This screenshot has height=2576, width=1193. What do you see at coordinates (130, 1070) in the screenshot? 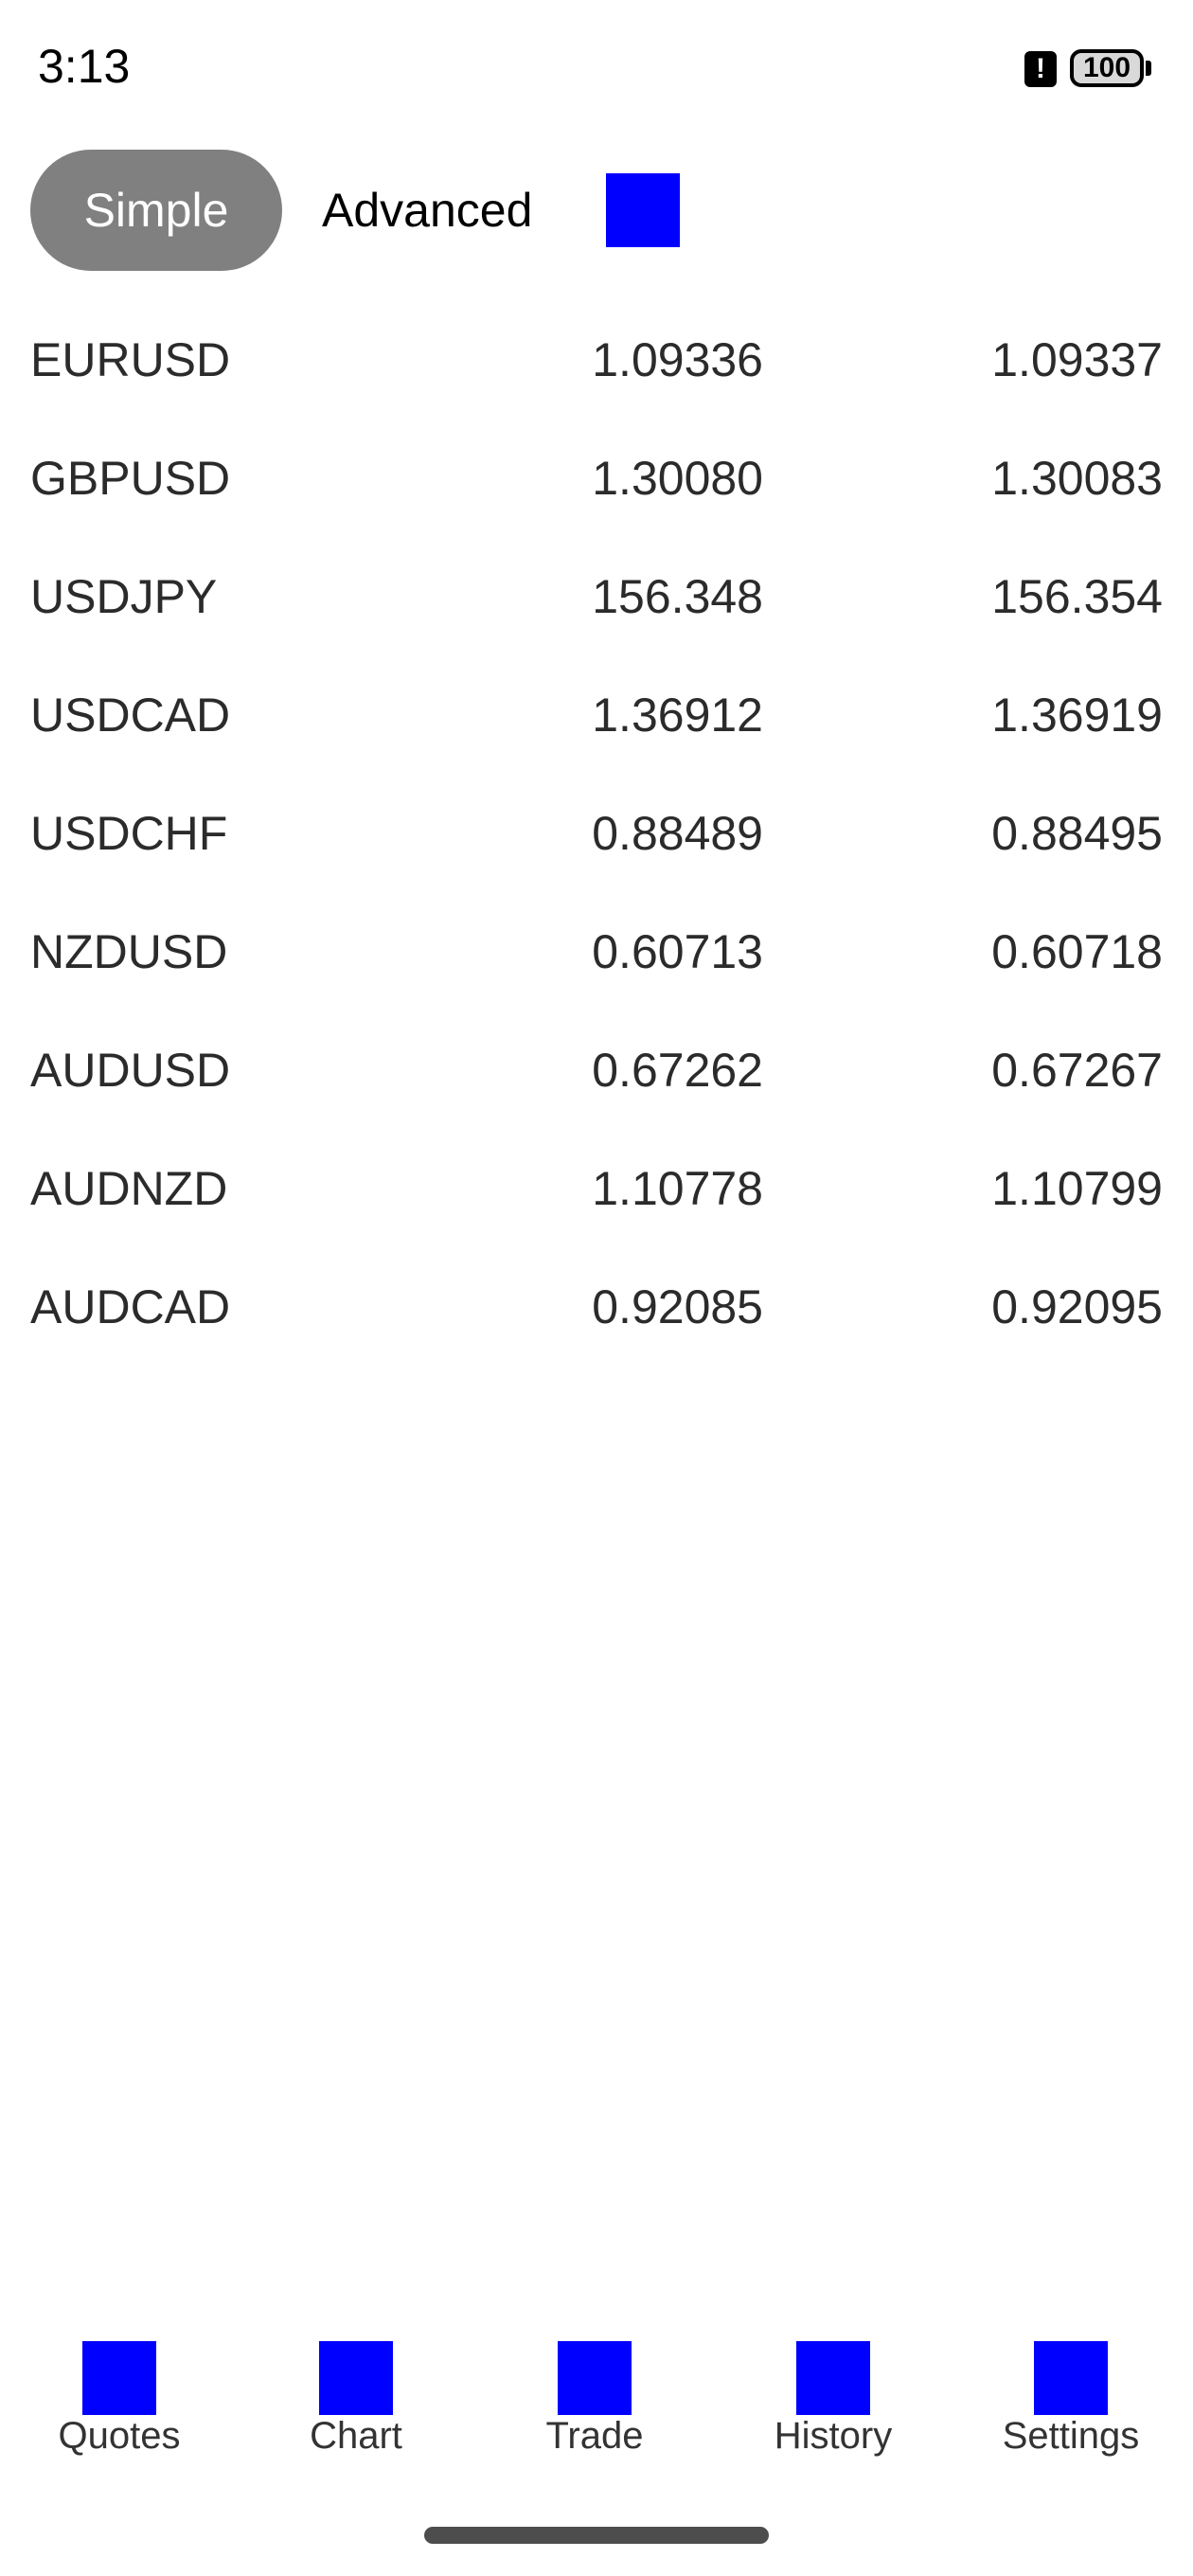
I see `quote-symbol: AUDUSD` at bounding box center [130, 1070].